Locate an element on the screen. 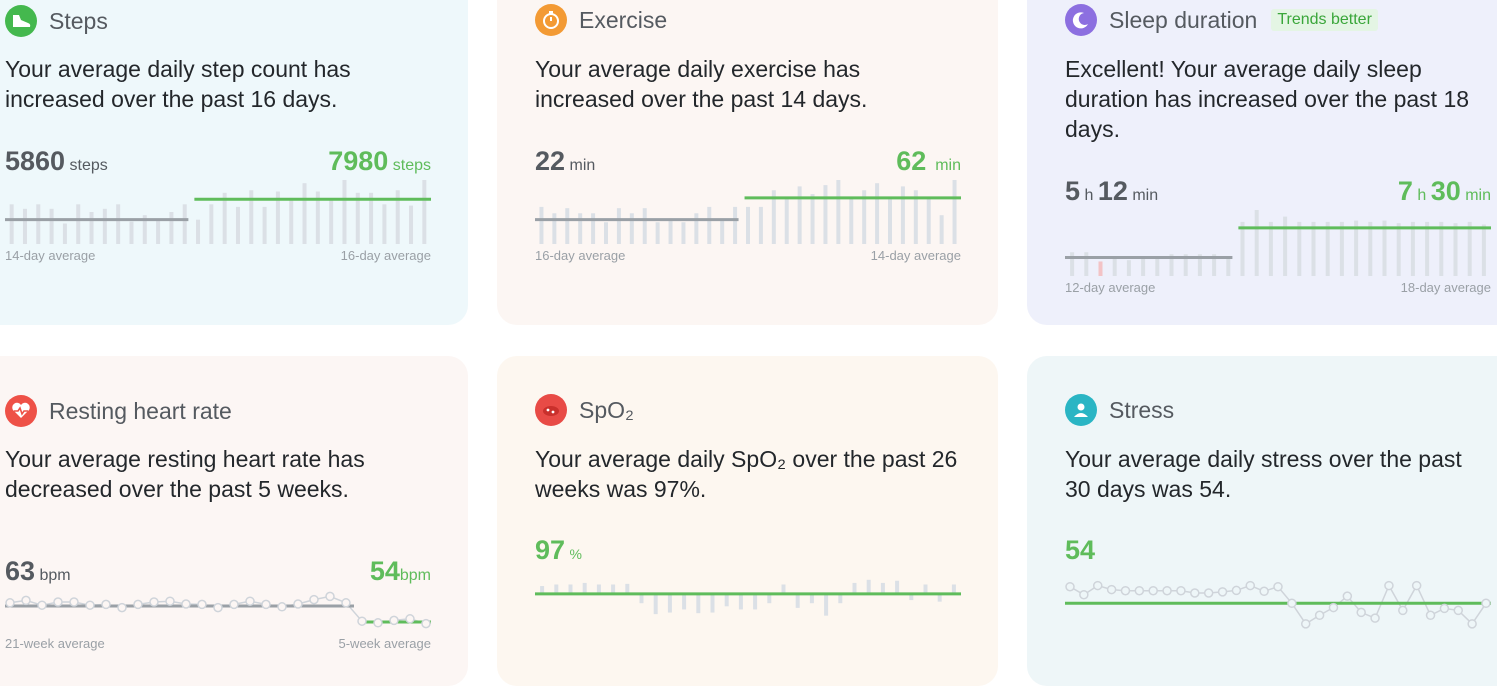 Image resolution: width=1497 pixels, height=686 pixels. stress-title: Stress is located at coordinates (1142, 409).